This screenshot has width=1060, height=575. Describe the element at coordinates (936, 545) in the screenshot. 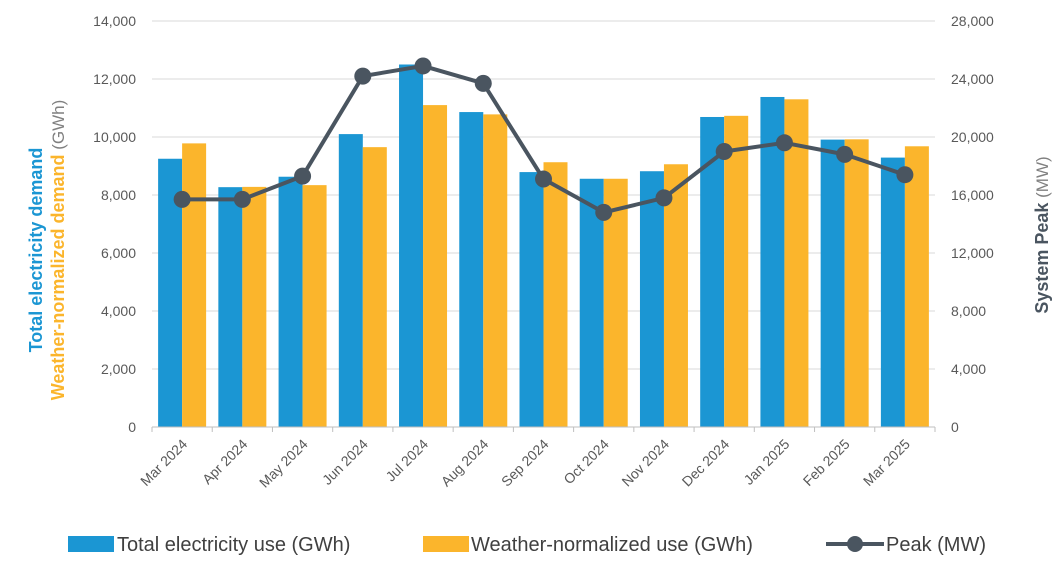

I see `legend-label-peak: Peak (MW)` at that location.